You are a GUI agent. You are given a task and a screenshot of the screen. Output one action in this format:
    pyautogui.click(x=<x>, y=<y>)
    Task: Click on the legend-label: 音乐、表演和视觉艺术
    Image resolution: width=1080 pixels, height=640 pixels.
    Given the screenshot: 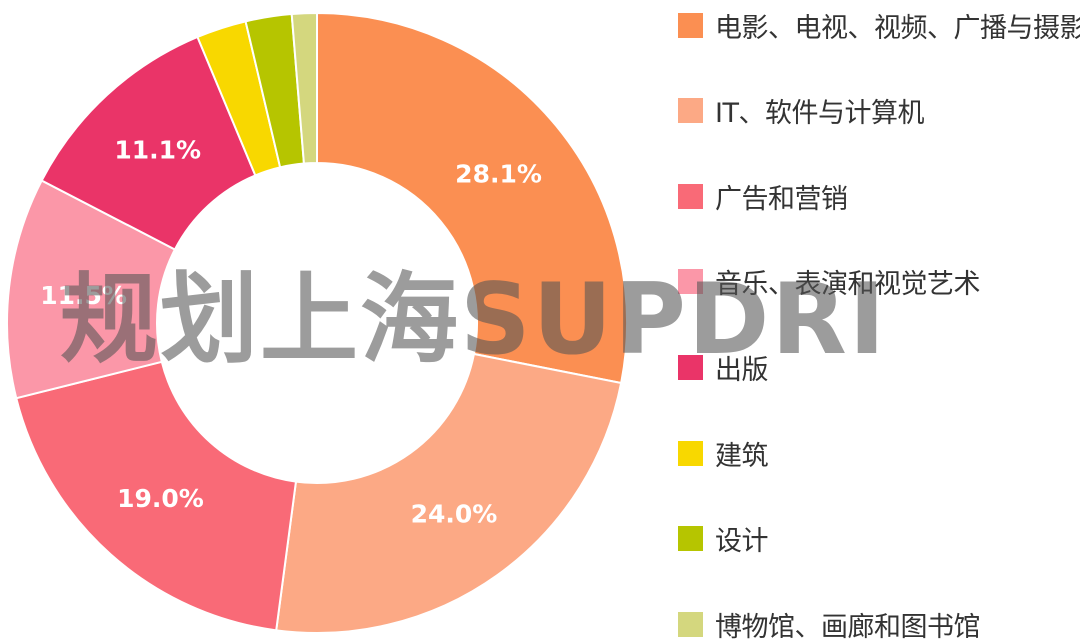 What is the action you would take?
    pyautogui.click(x=848, y=285)
    